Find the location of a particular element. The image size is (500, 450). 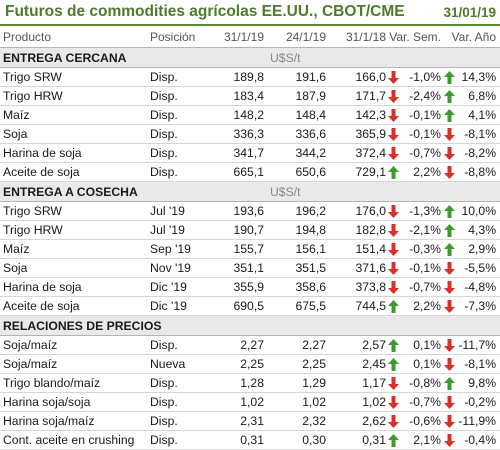

price-week-ago: 358,6 is located at coordinates (295, 287).